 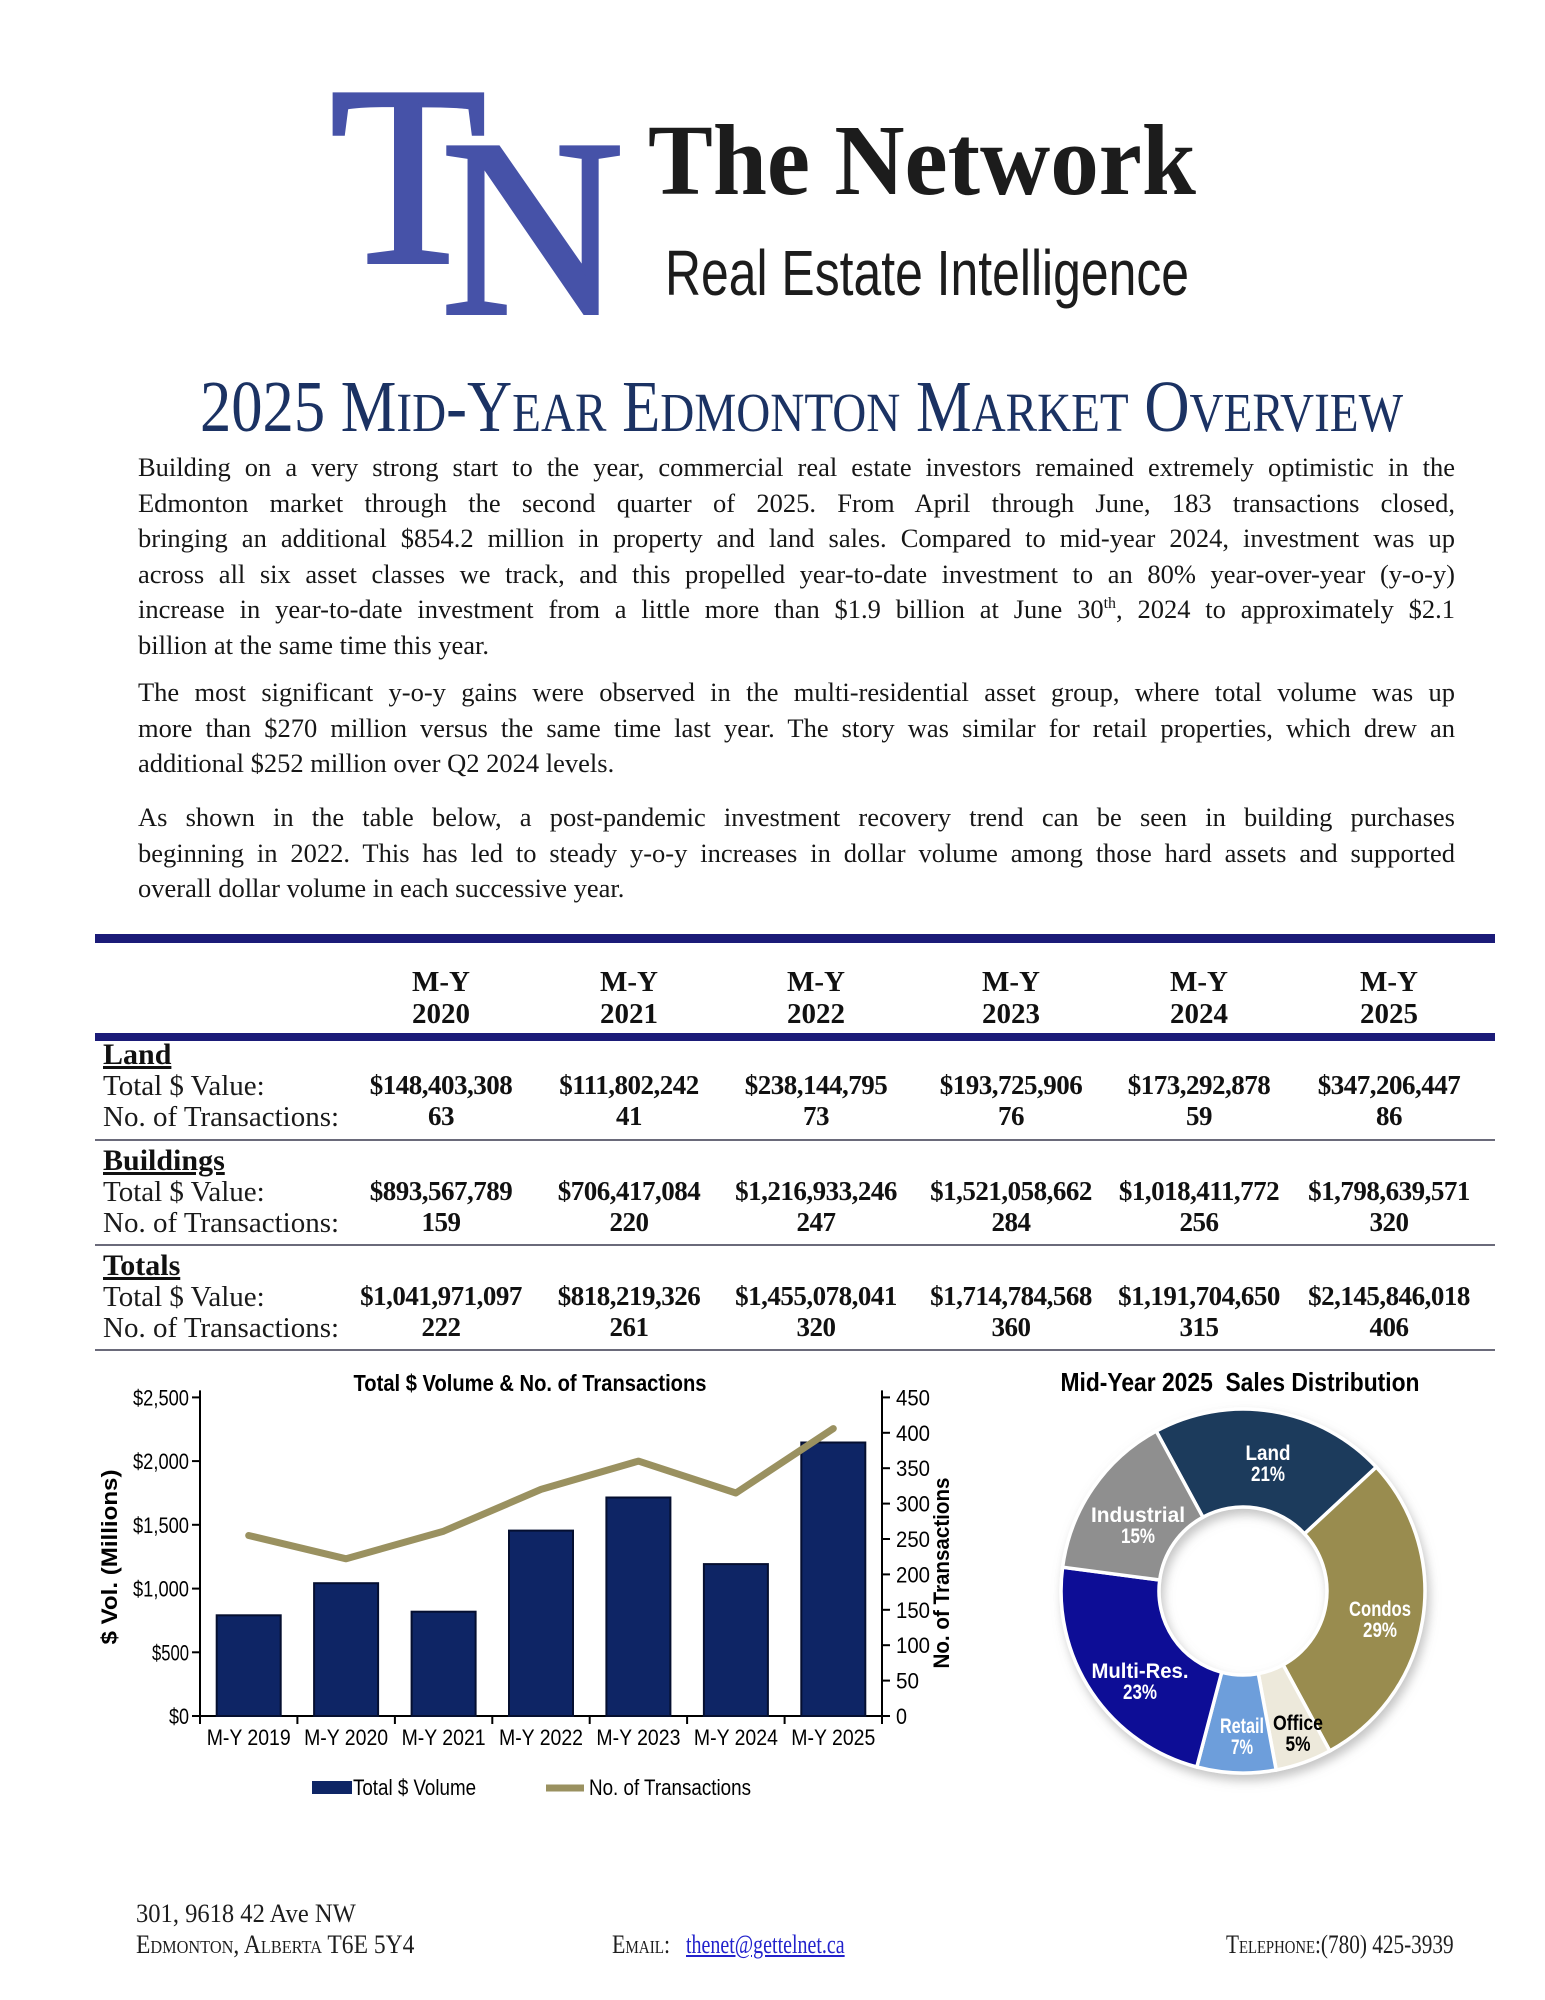 What do you see at coordinates (541, 1737) in the screenshot?
I see `svg-text: M-Y 2022` at bounding box center [541, 1737].